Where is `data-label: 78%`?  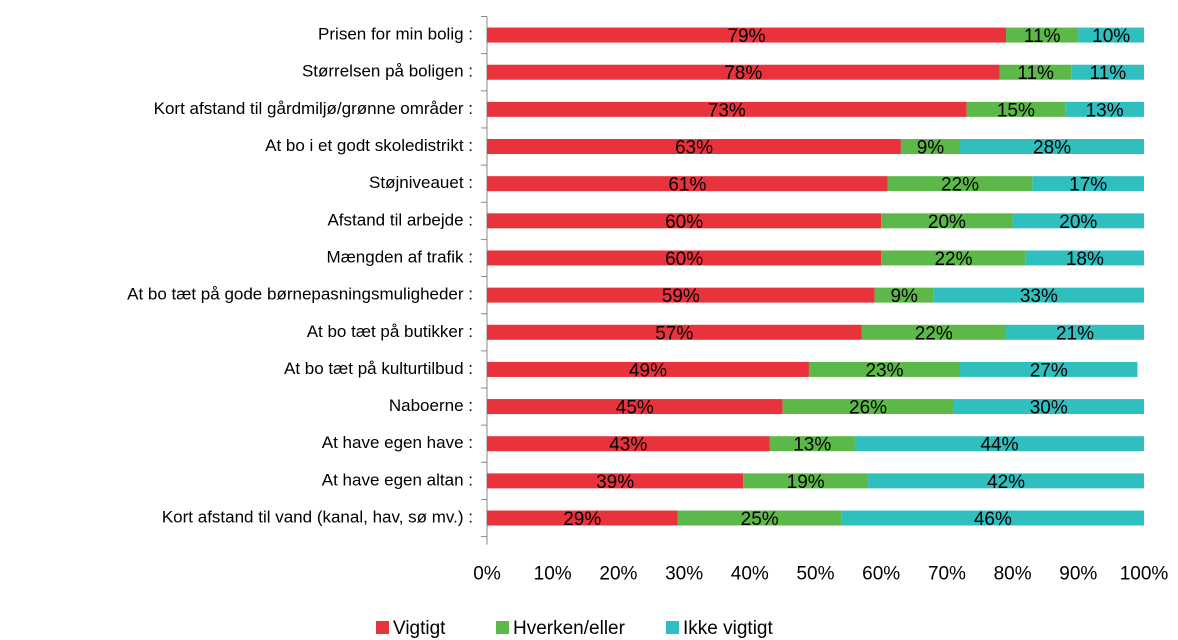 data-label: 78% is located at coordinates (743, 73).